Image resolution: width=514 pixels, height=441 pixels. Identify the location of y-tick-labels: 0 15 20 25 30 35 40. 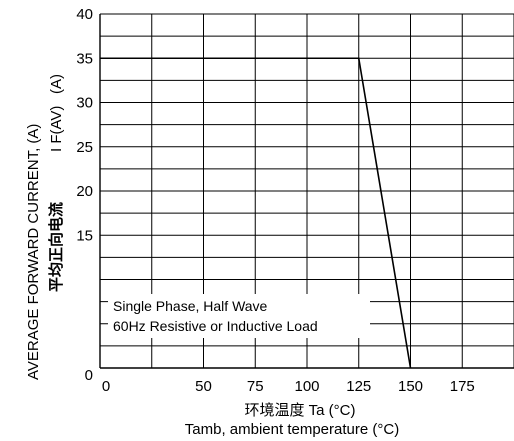
(84, 195).